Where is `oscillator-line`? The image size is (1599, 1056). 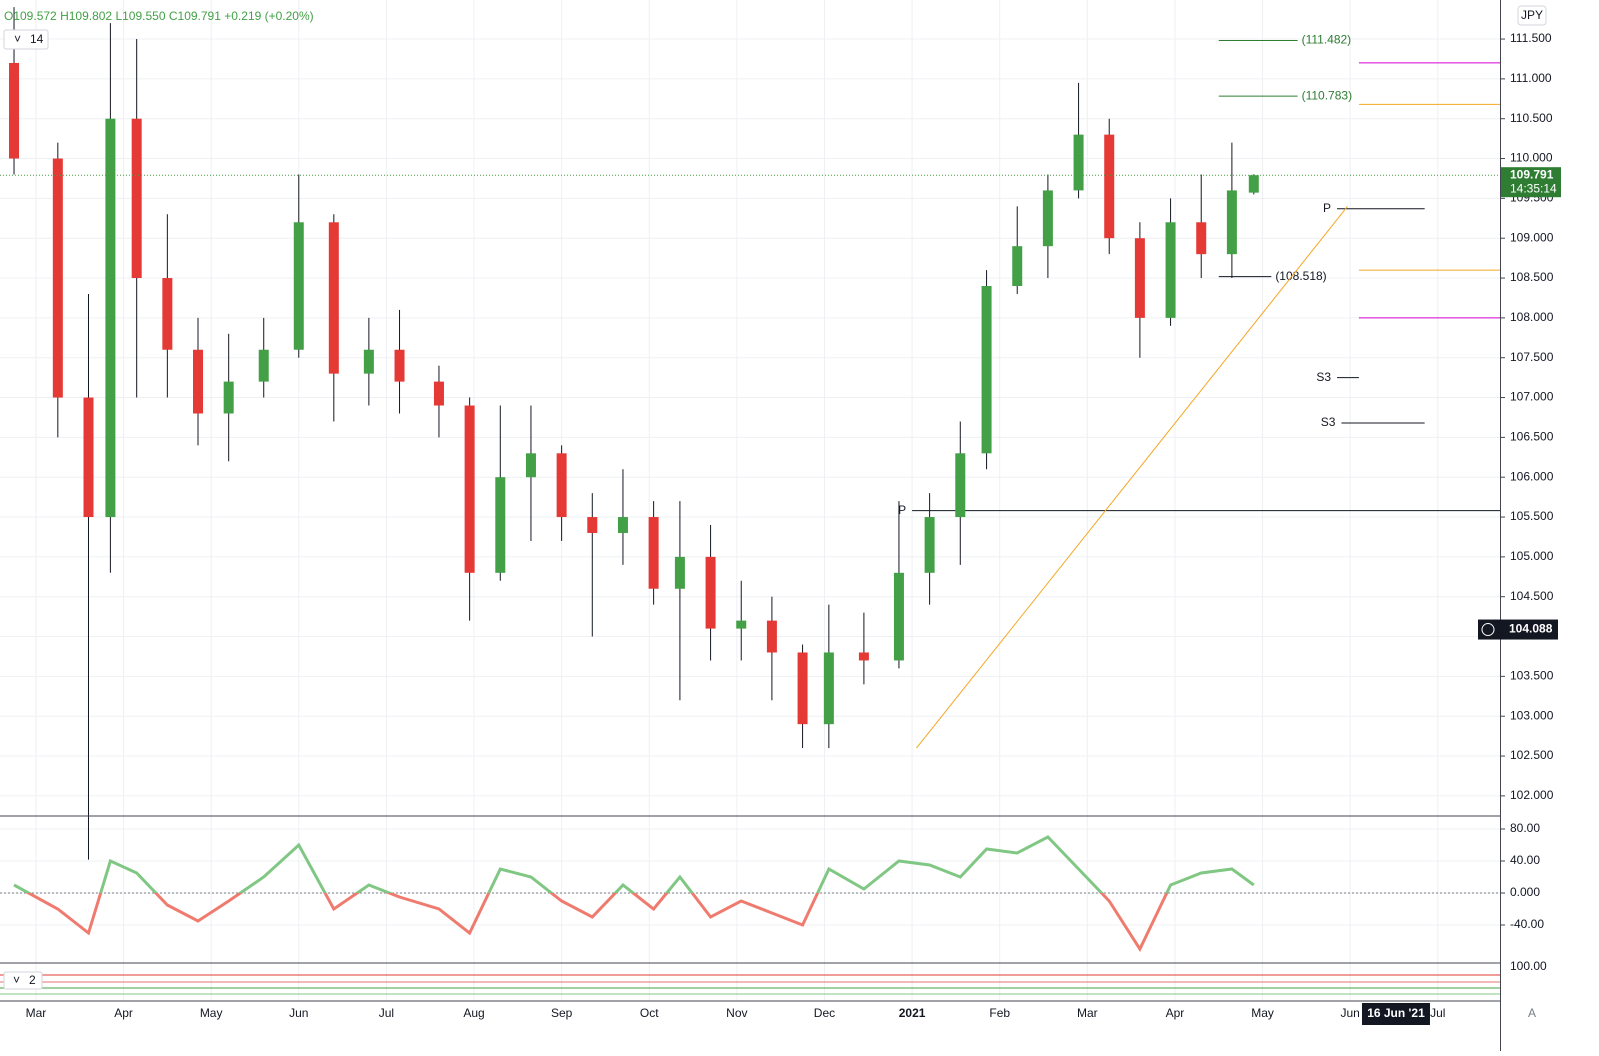 oscillator-line is located at coordinates (634, 894).